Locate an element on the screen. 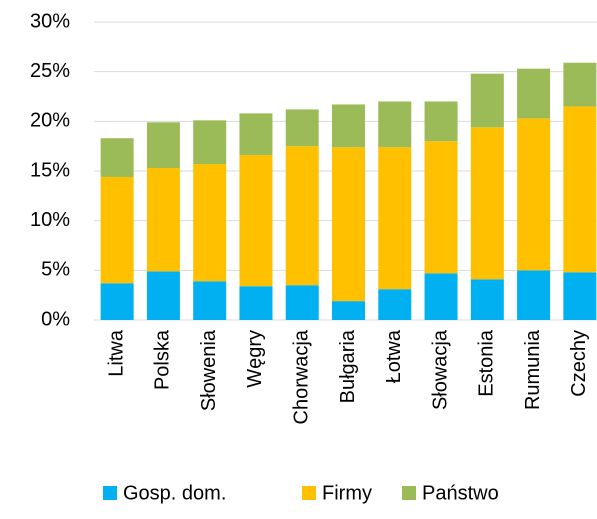 The image size is (597, 519). y-tick-label: 20% is located at coordinates (50, 121).